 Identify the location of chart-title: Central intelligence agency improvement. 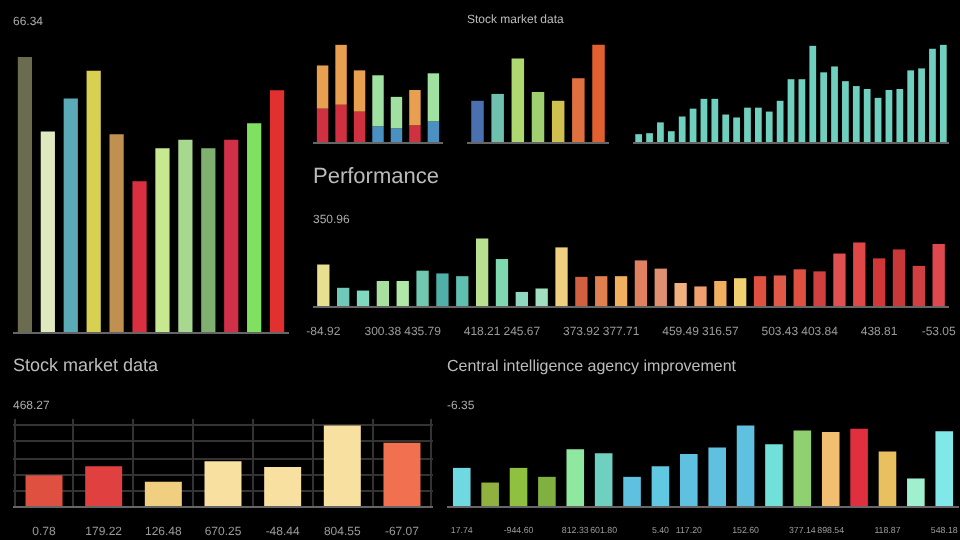
(592, 366).